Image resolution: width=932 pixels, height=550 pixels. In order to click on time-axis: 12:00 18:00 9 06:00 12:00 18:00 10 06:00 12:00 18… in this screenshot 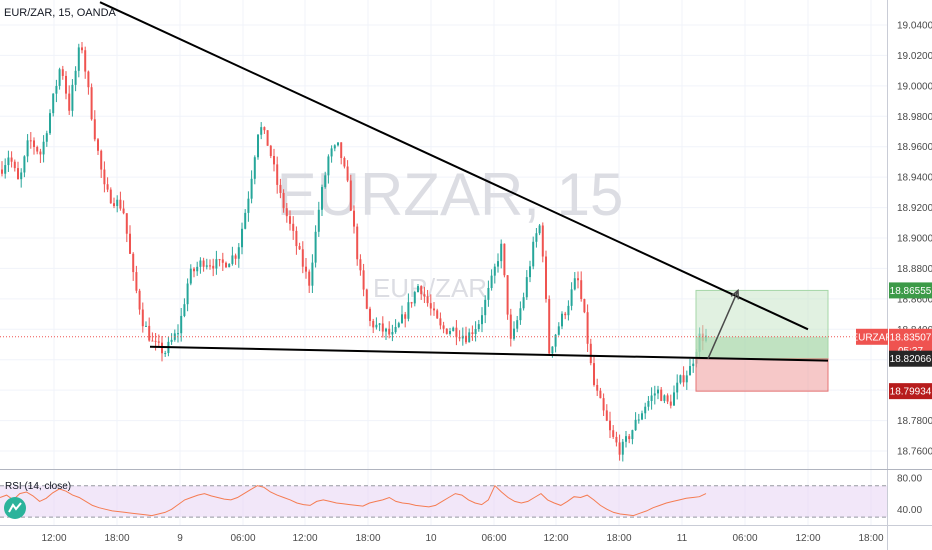, I will do `click(462, 538)`.